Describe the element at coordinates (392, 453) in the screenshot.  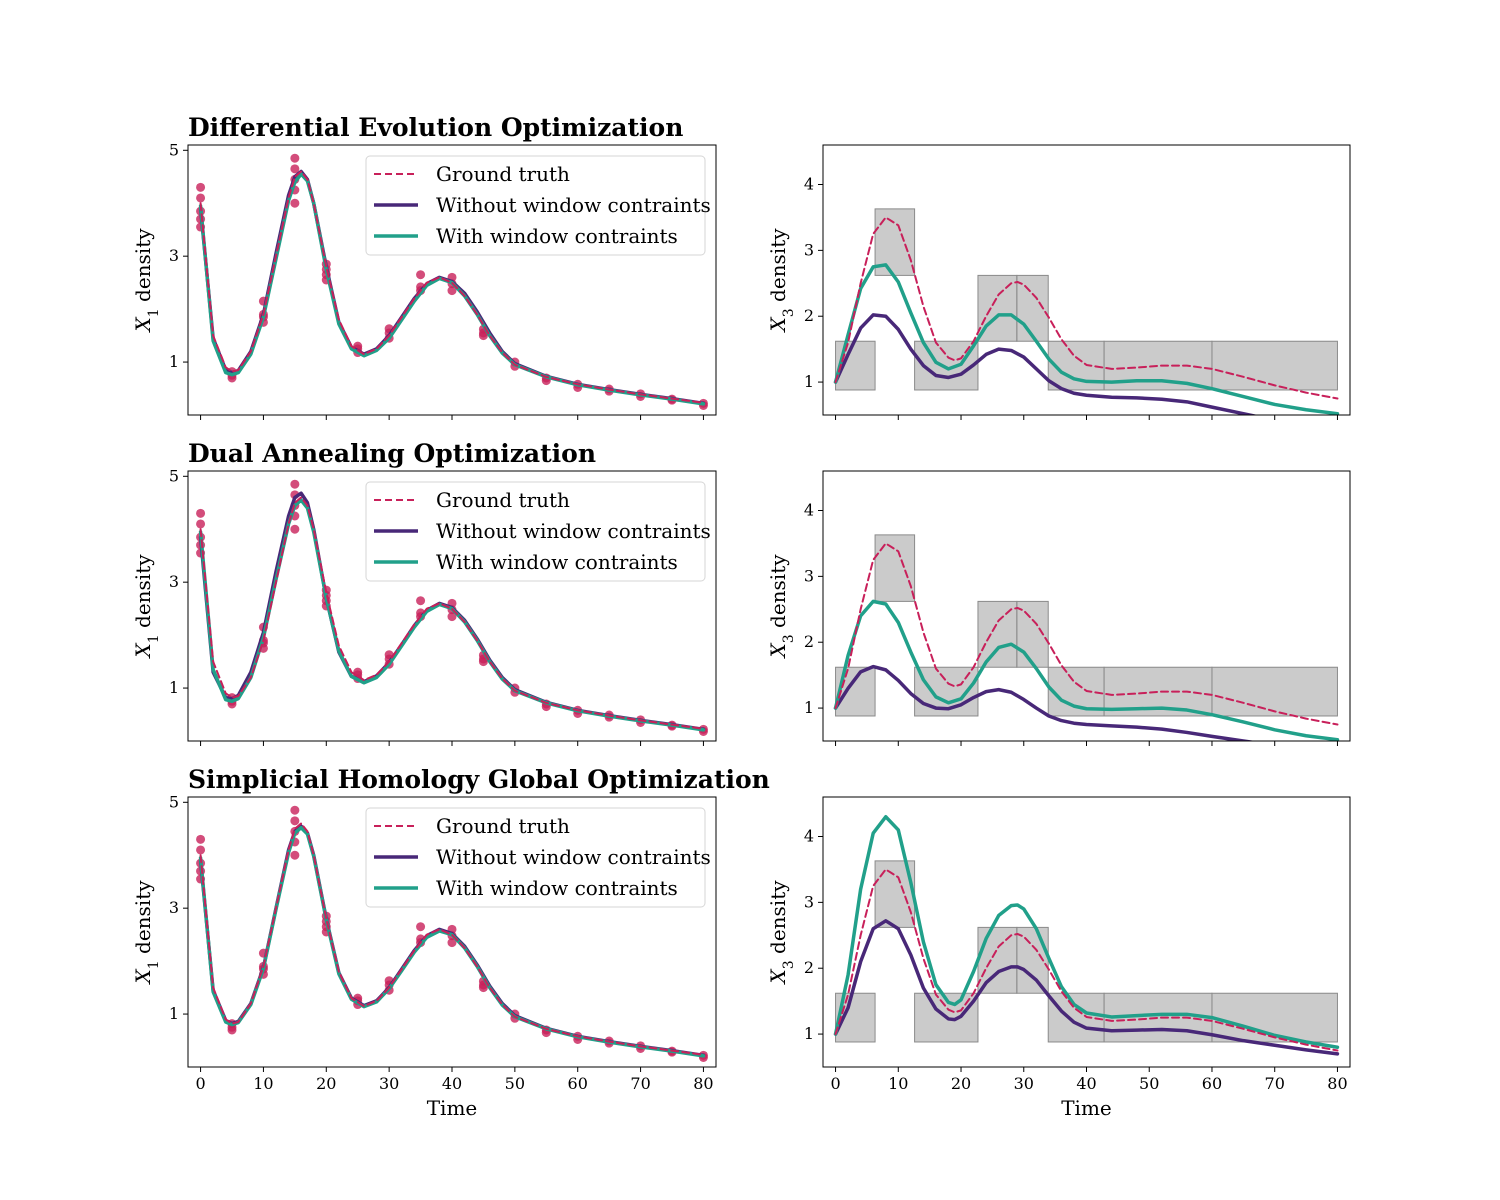
I see `panel-title: Dual Annealing Optimization` at that location.